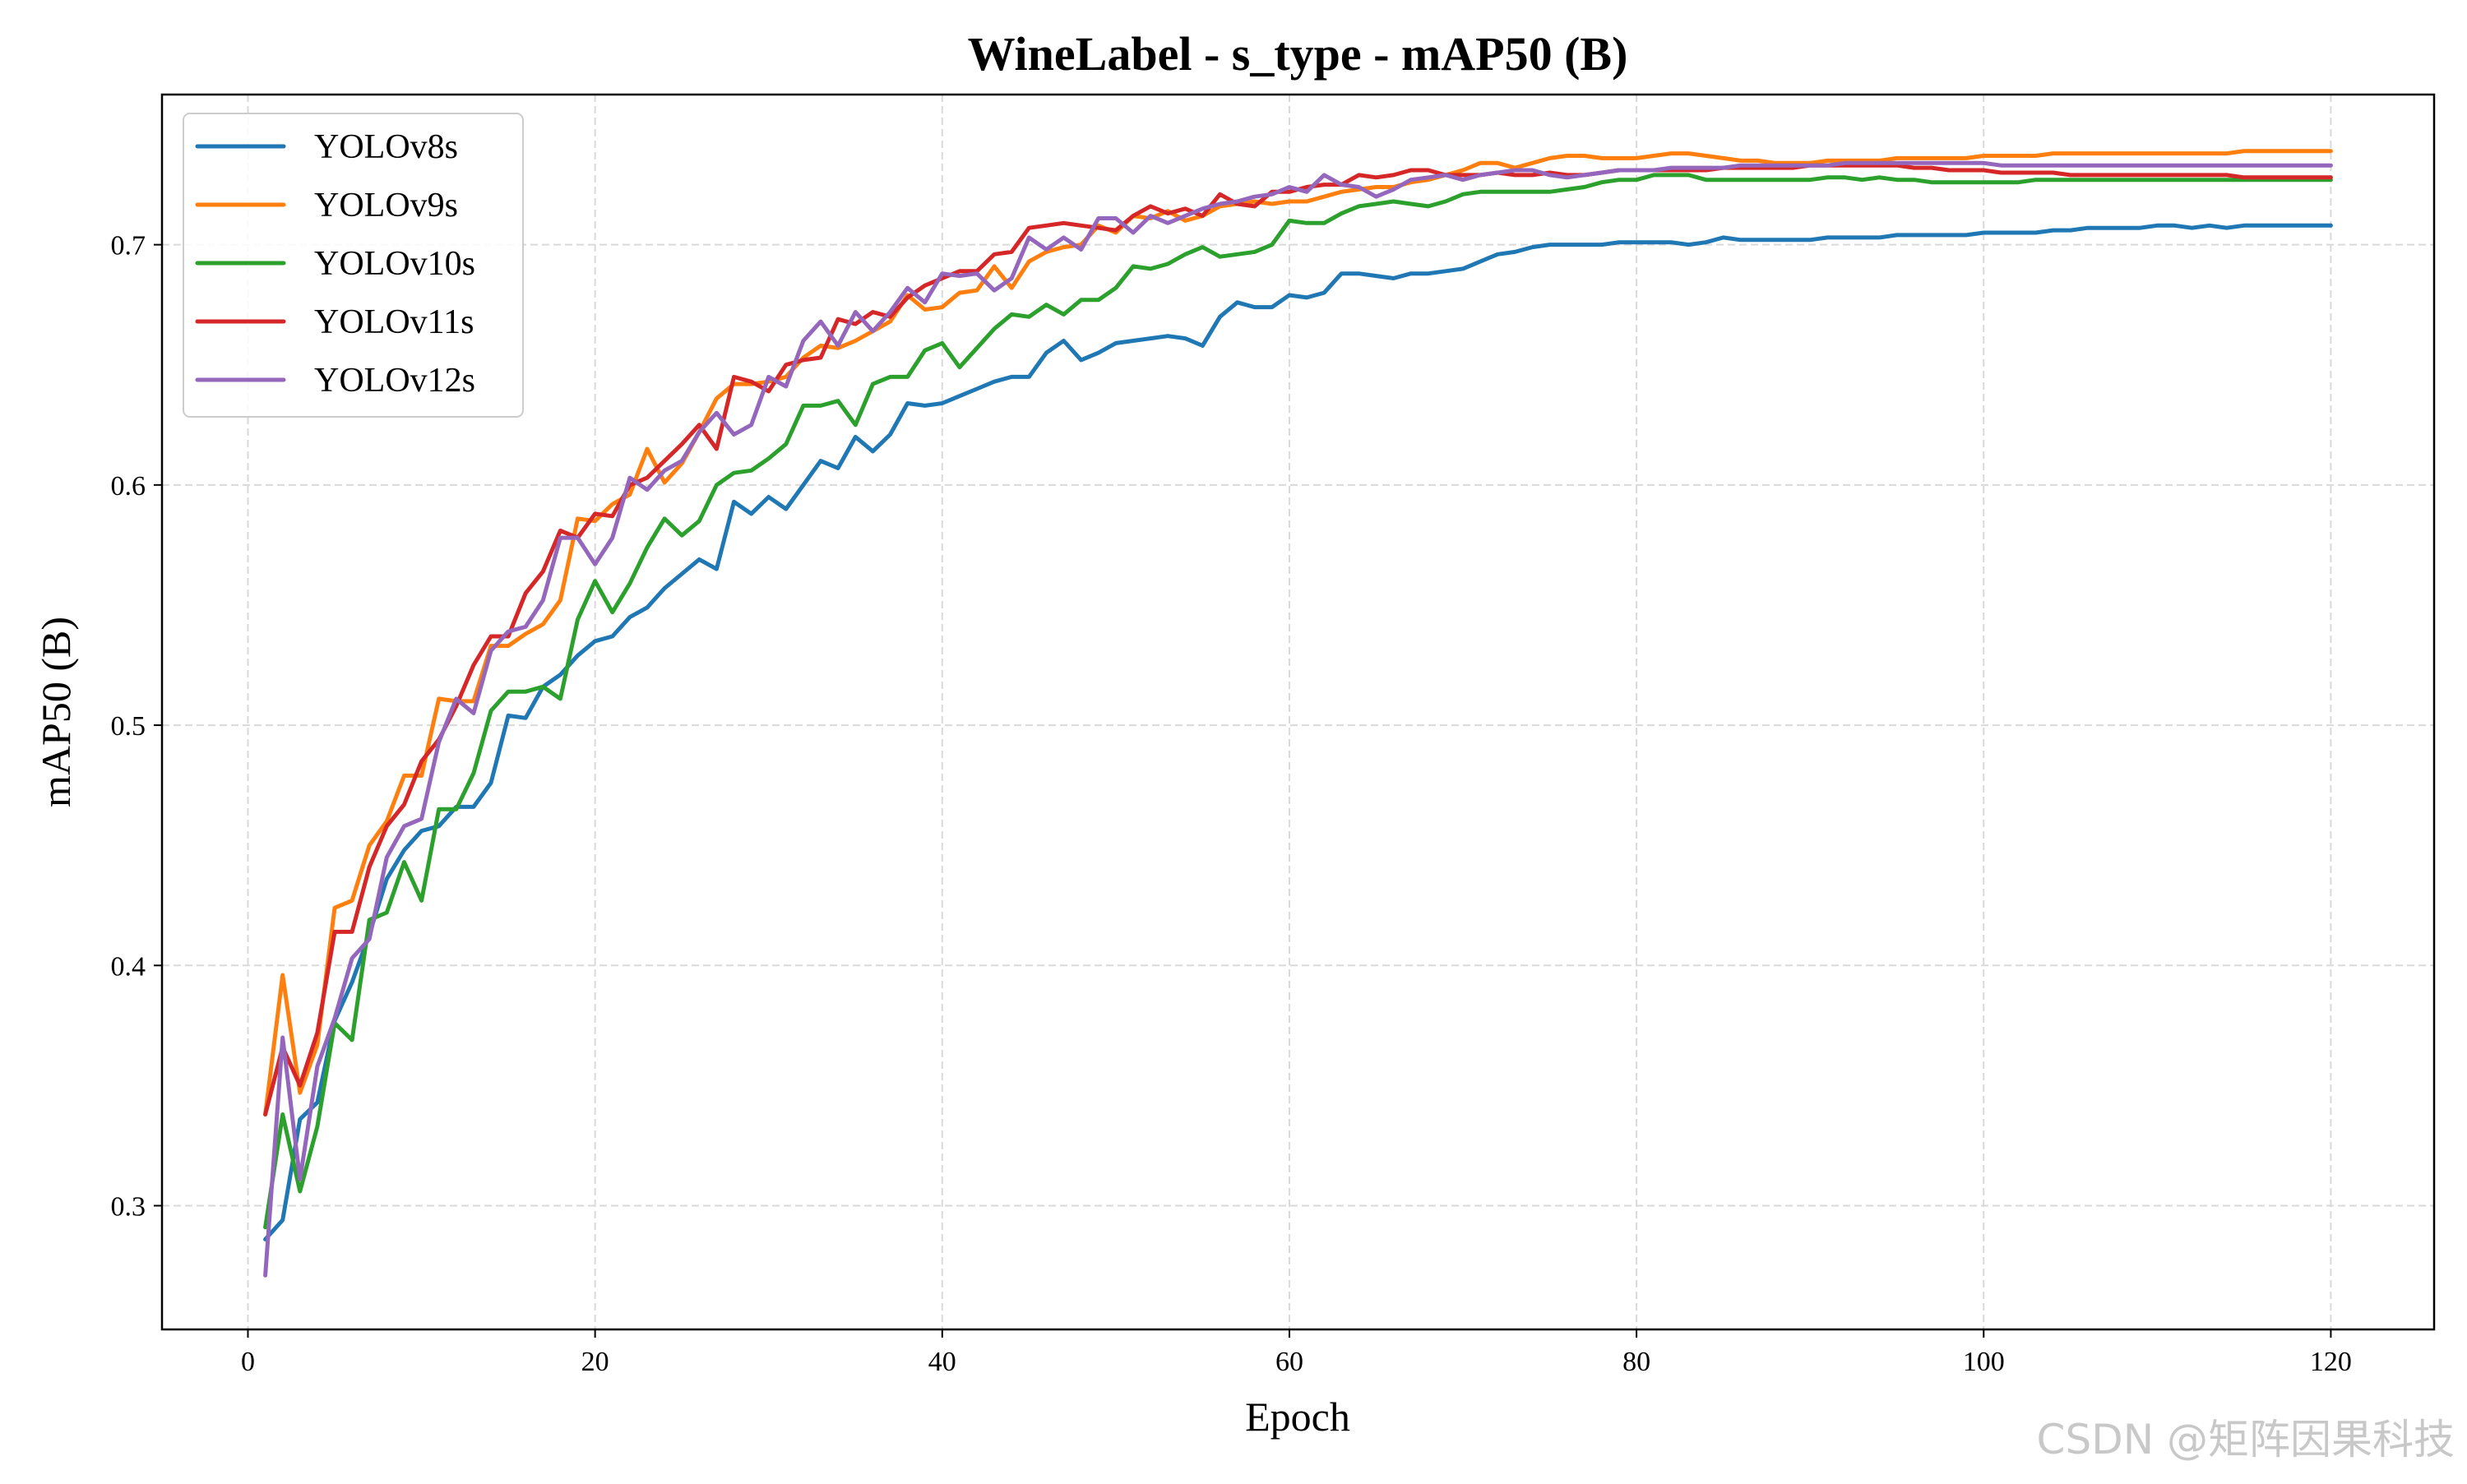 This screenshot has width=2467, height=1484. Describe the element at coordinates (1298, 54) in the screenshot. I see `chart-title: WineLabel - s_type - mAP50 (B)` at that location.